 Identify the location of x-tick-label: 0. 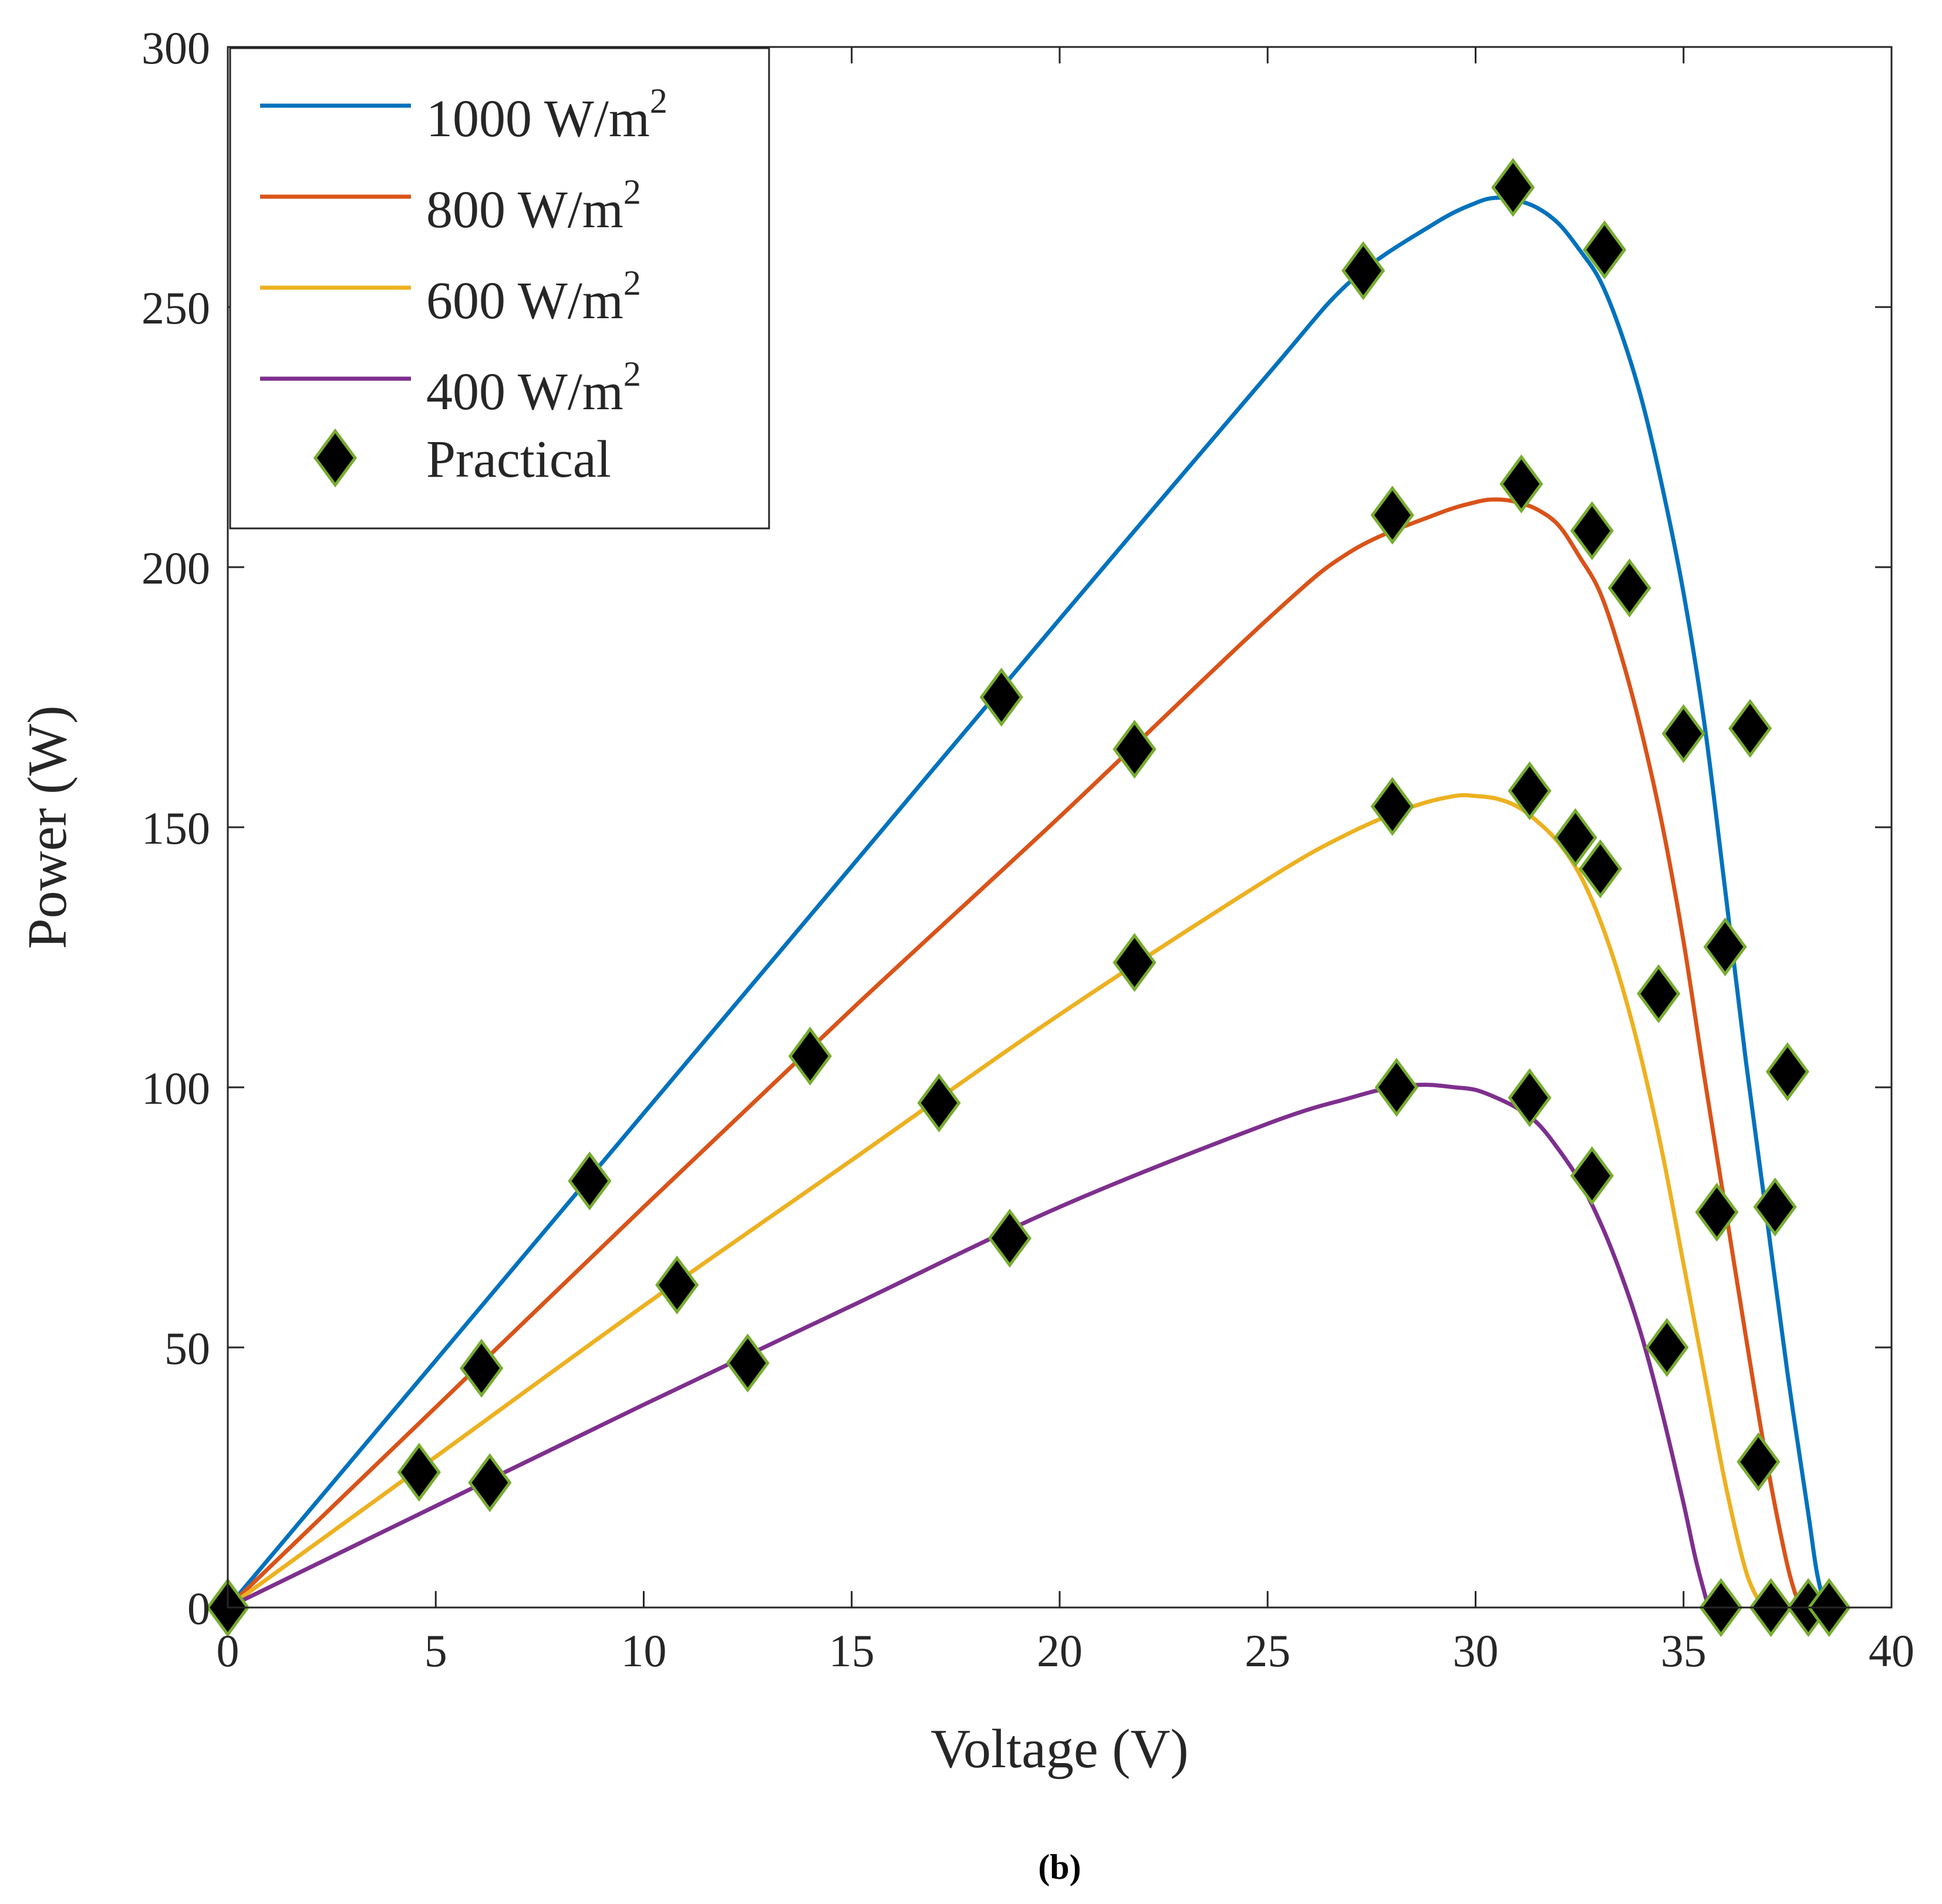
(228, 1650).